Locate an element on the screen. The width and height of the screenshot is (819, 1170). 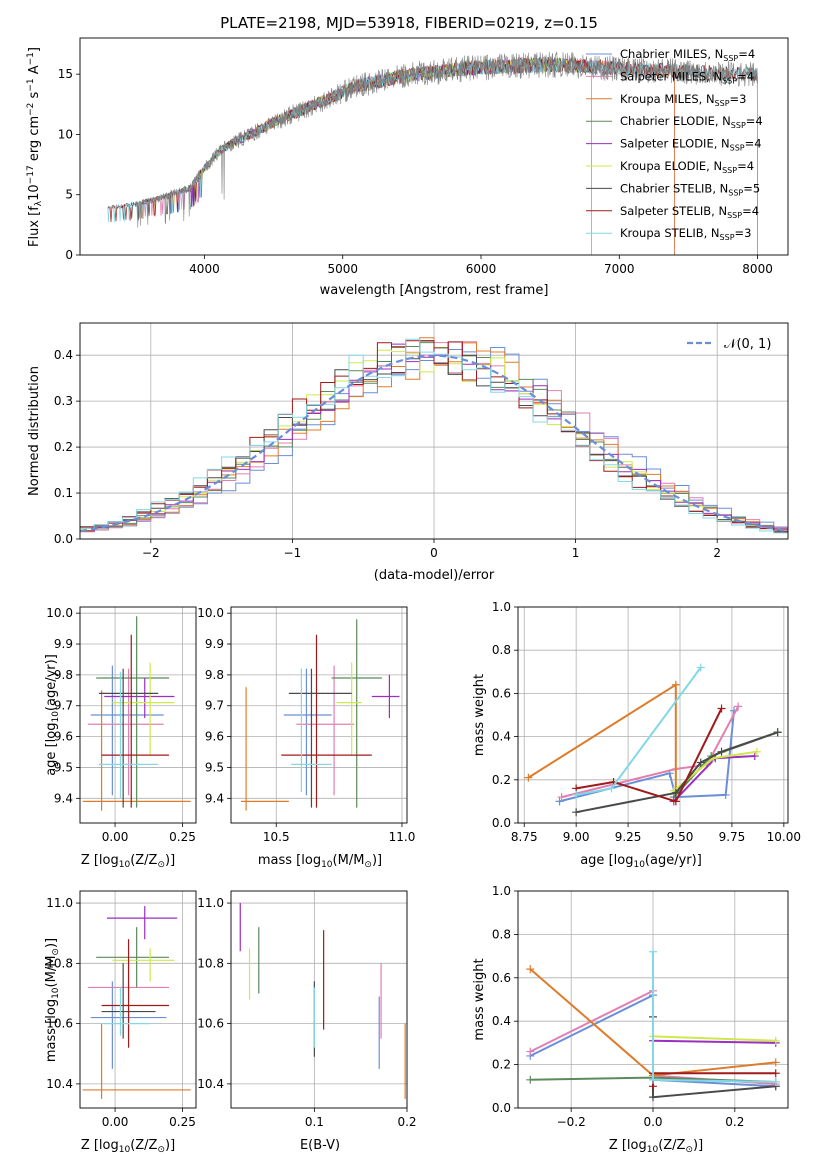
x-tick-label: 9.25 is located at coordinates (628, 837).